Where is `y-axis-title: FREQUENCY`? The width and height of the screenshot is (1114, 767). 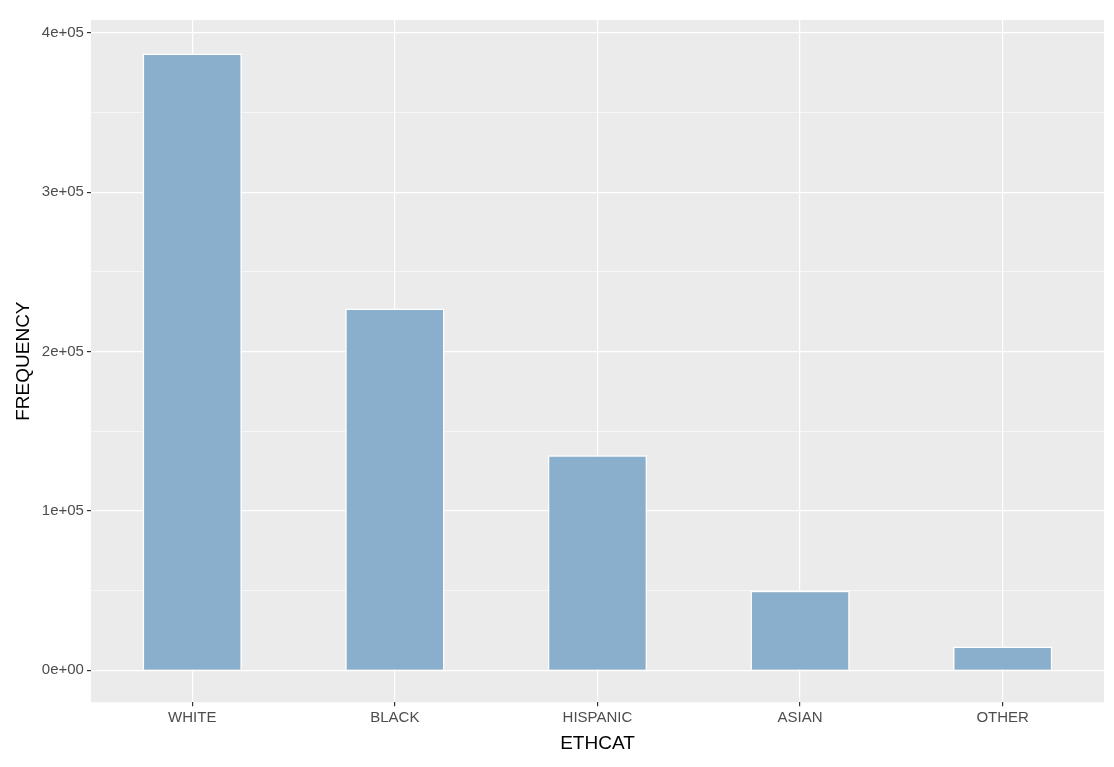
y-axis-title: FREQUENCY is located at coordinates (22, 361).